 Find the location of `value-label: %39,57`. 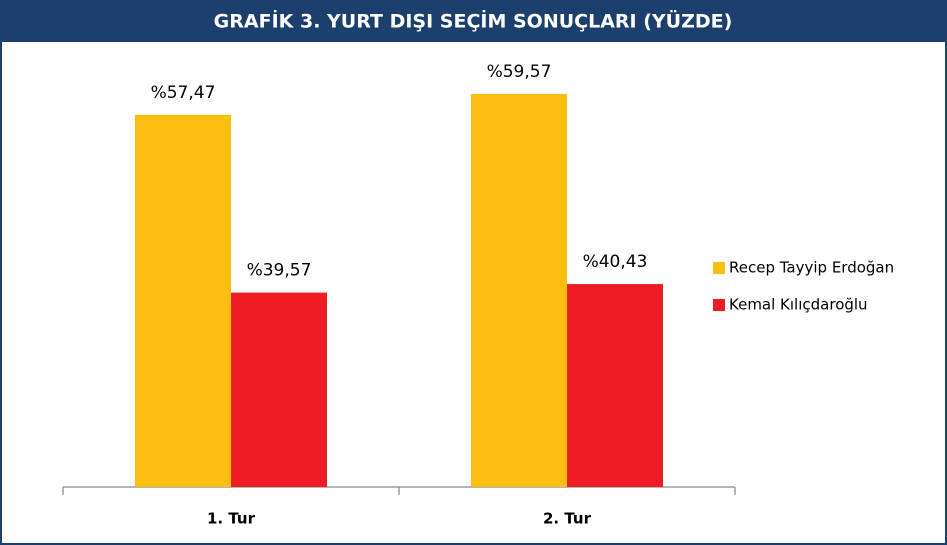

value-label: %39,57 is located at coordinates (279, 271).